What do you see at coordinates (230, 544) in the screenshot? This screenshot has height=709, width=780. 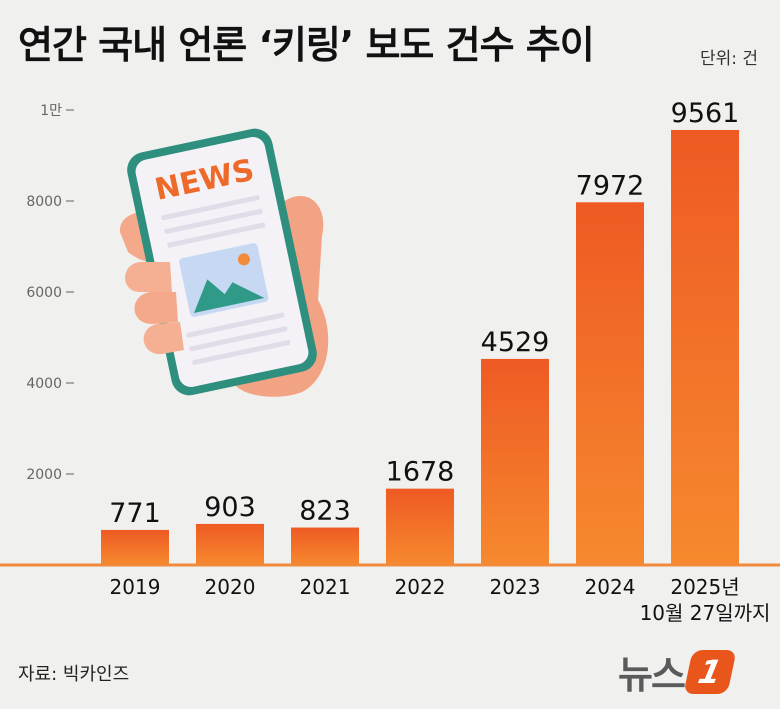 I see `bar-2020` at bounding box center [230, 544].